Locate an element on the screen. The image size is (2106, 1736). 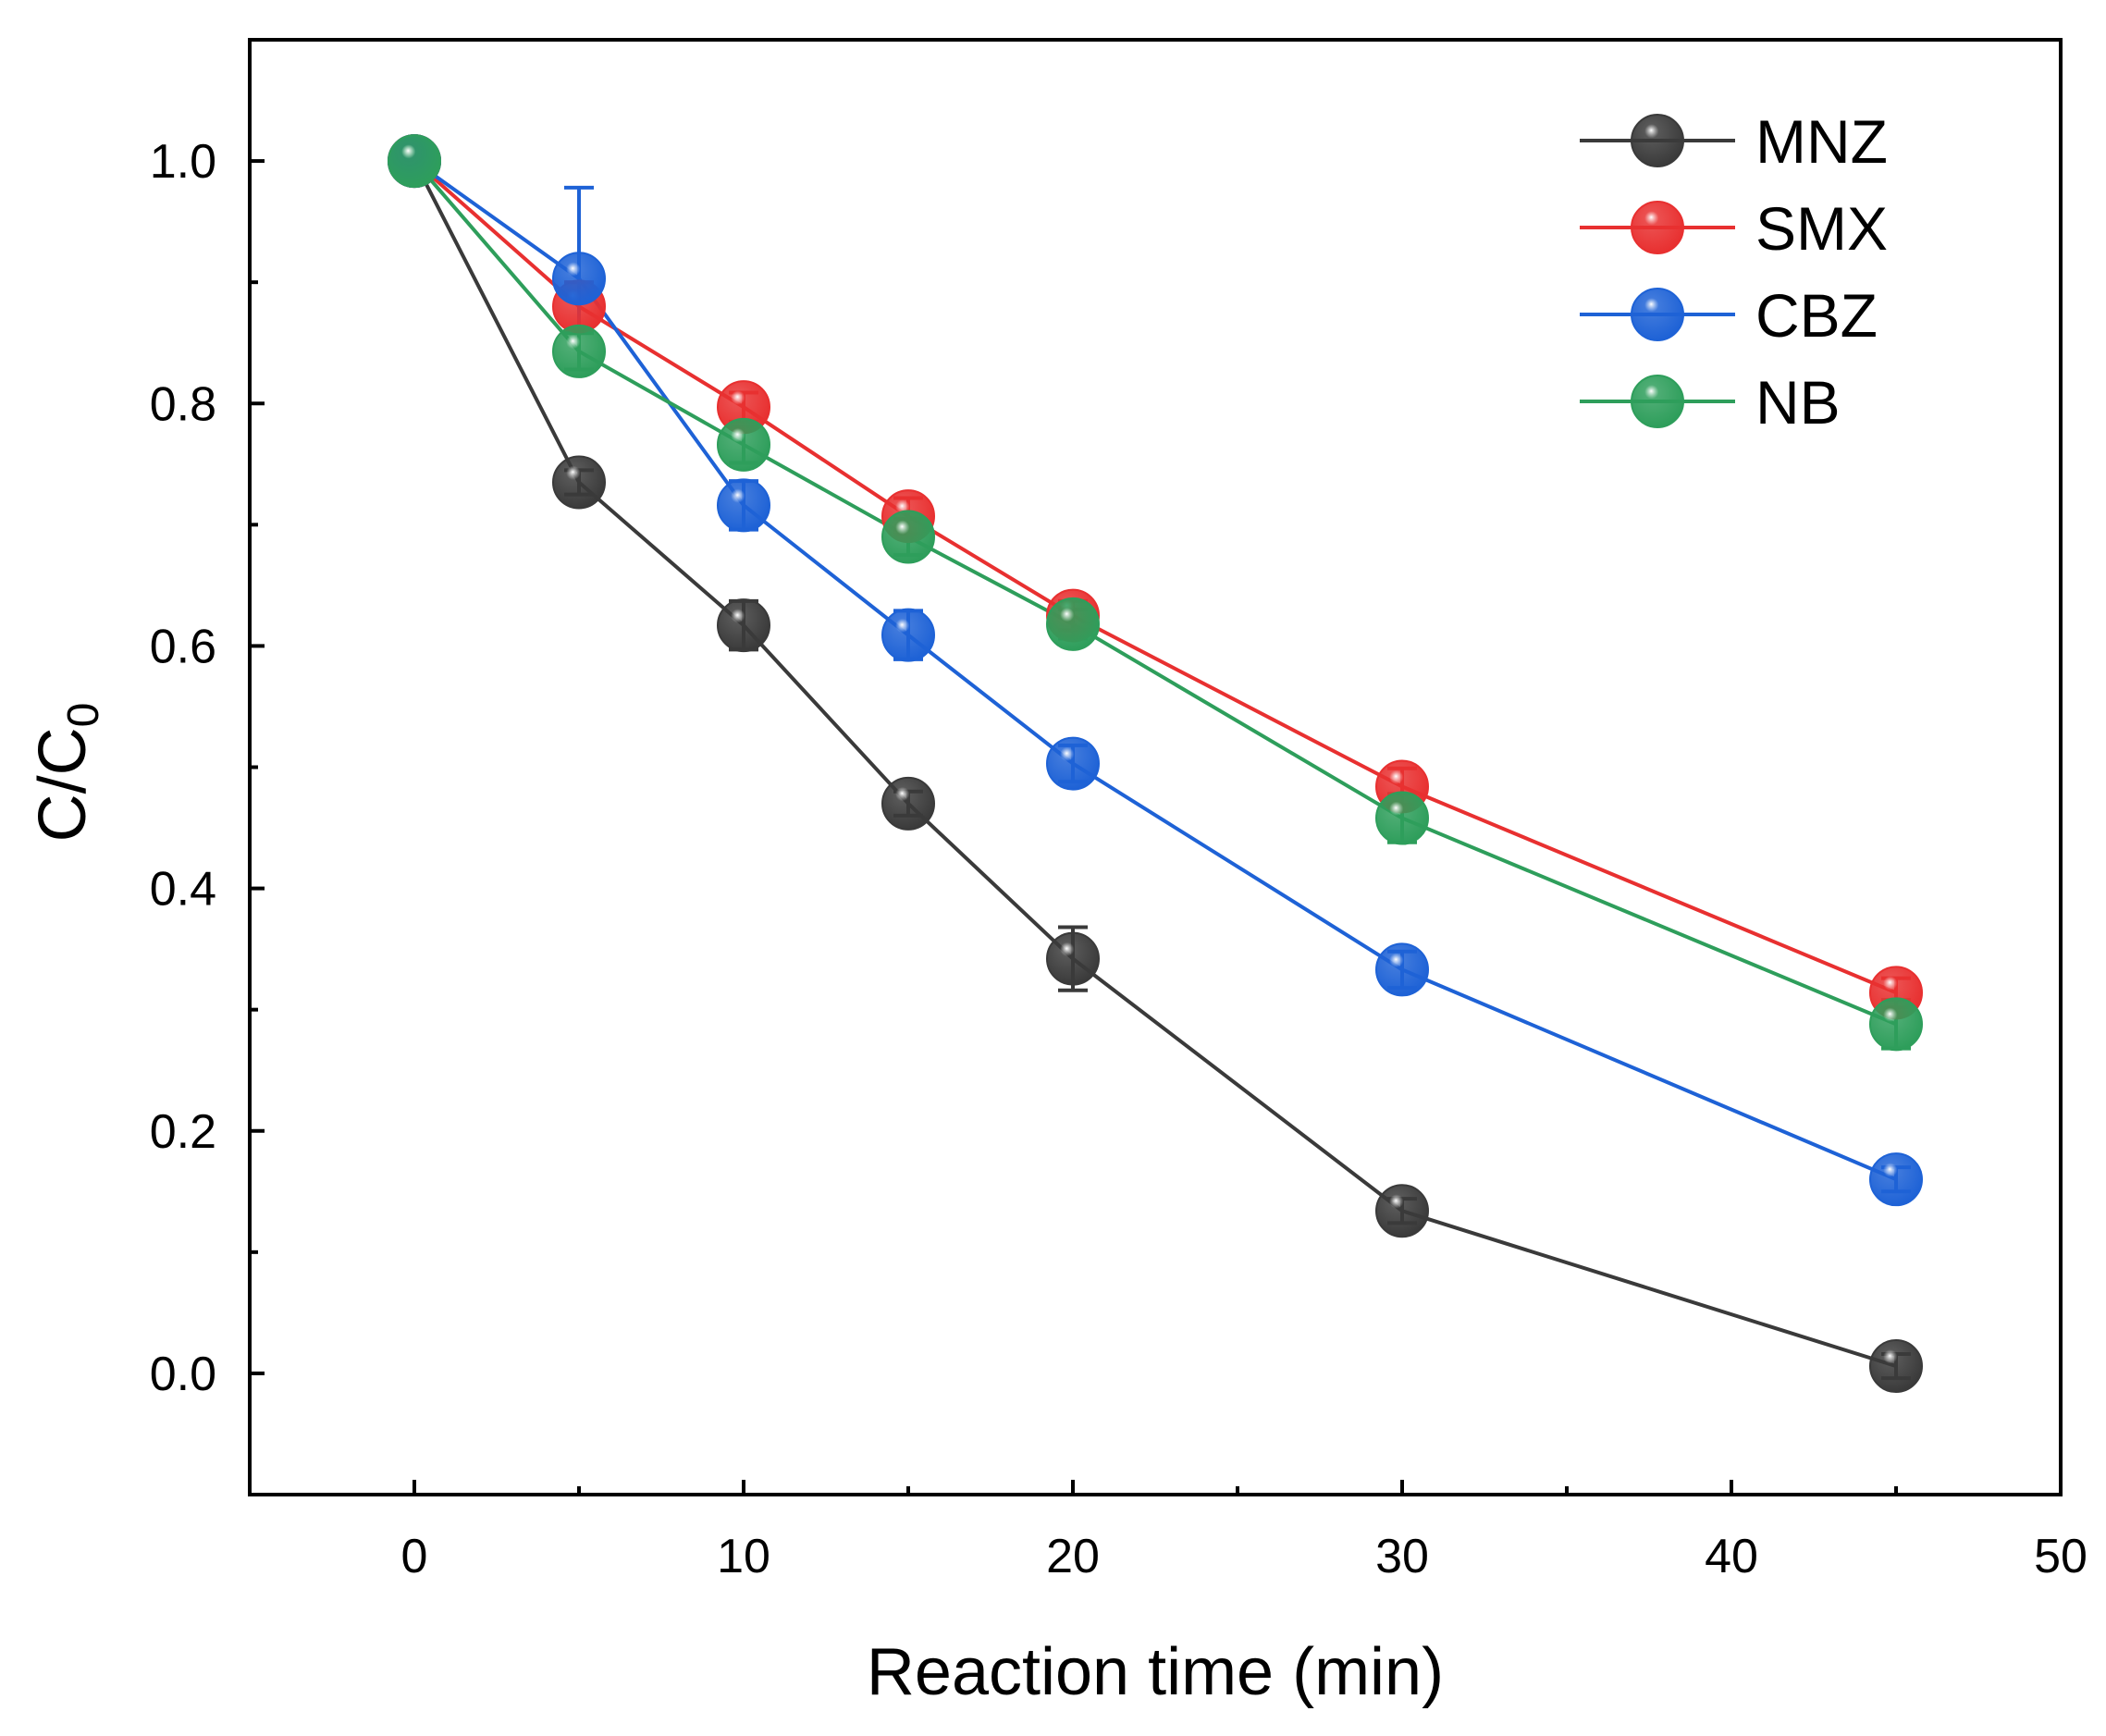
y-tick-label: 0.2 is located at coordinates (183, 1132).